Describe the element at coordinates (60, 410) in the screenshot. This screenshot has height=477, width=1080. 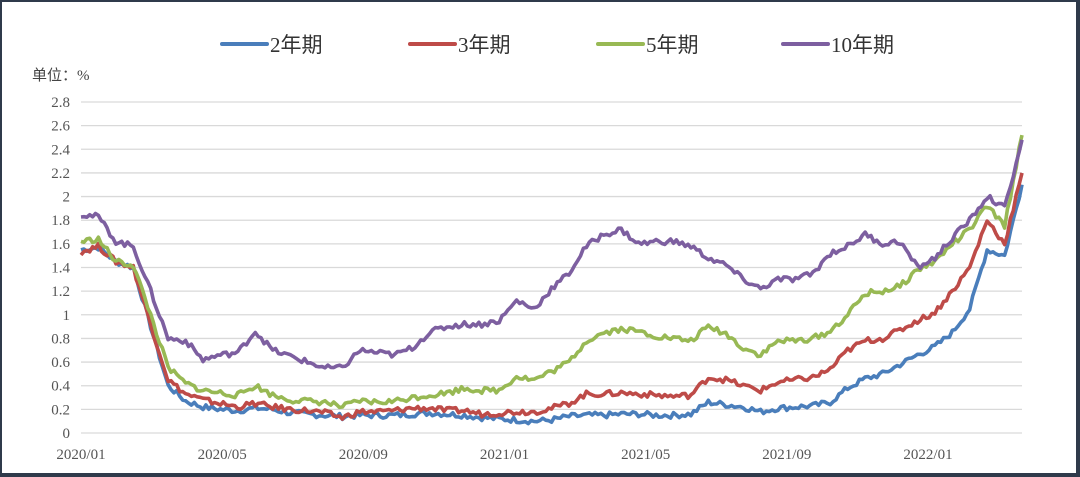
I see `y-tick-label: 0.2` at that location.